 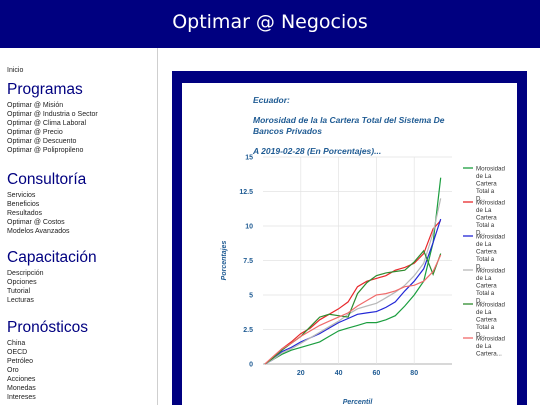 What do you see at coordinates (22, 282) in the screenshot?
I see `sidebar-item: Opciones` at bounding box center [22, 282].